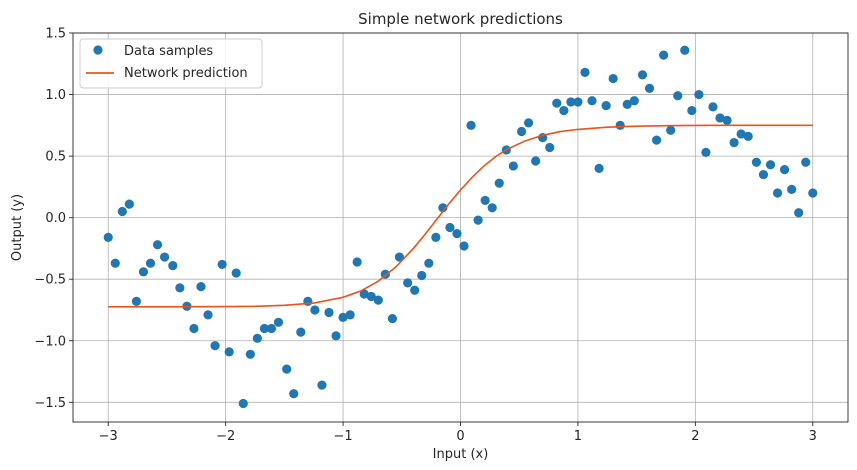 The height and width of the screenshot is (470, 857). What do you see at coordinates (50, 403) in the screenshot?
I see `y-tick-label: −1.5` at bounding box center [50, 403].